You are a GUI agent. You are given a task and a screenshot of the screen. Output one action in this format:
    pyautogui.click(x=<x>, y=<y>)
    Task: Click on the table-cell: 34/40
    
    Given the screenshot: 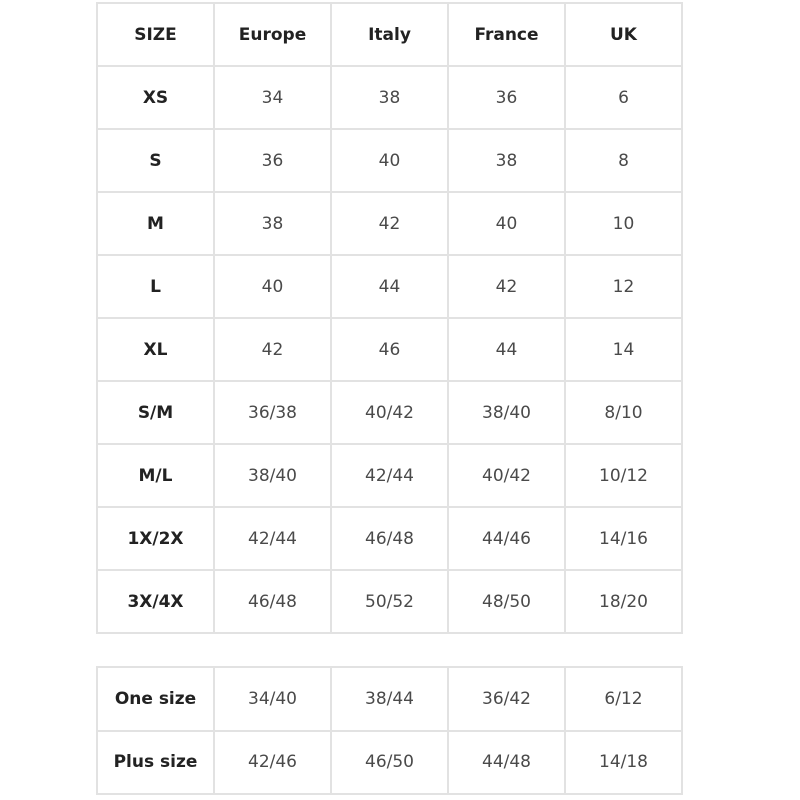 What is the action you would take?
    pyautogui.click(x=272, y=699)
    